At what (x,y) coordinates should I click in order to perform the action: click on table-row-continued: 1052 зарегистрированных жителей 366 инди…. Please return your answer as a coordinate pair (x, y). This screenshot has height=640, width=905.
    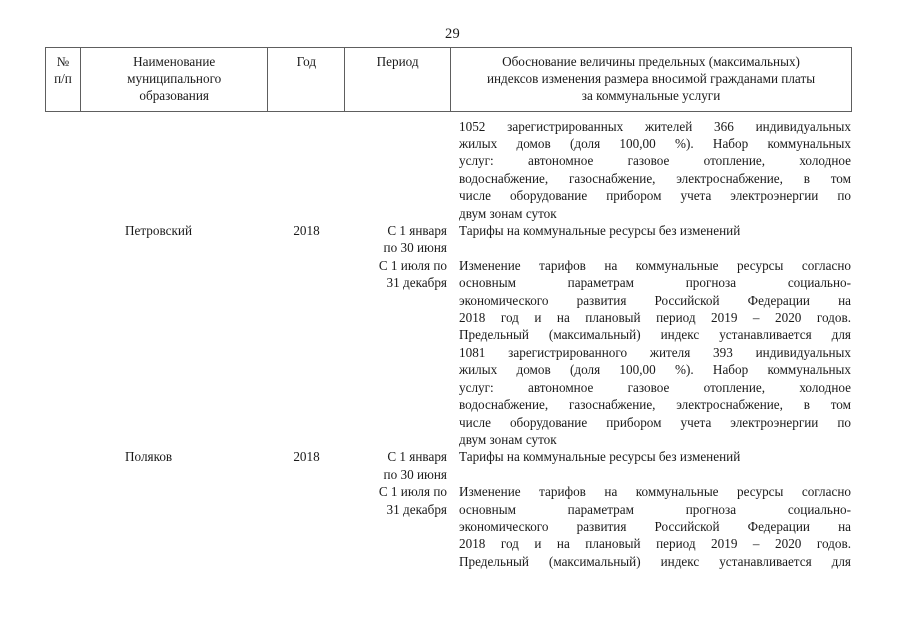
    Looking at the image, I should click on (448, 170).